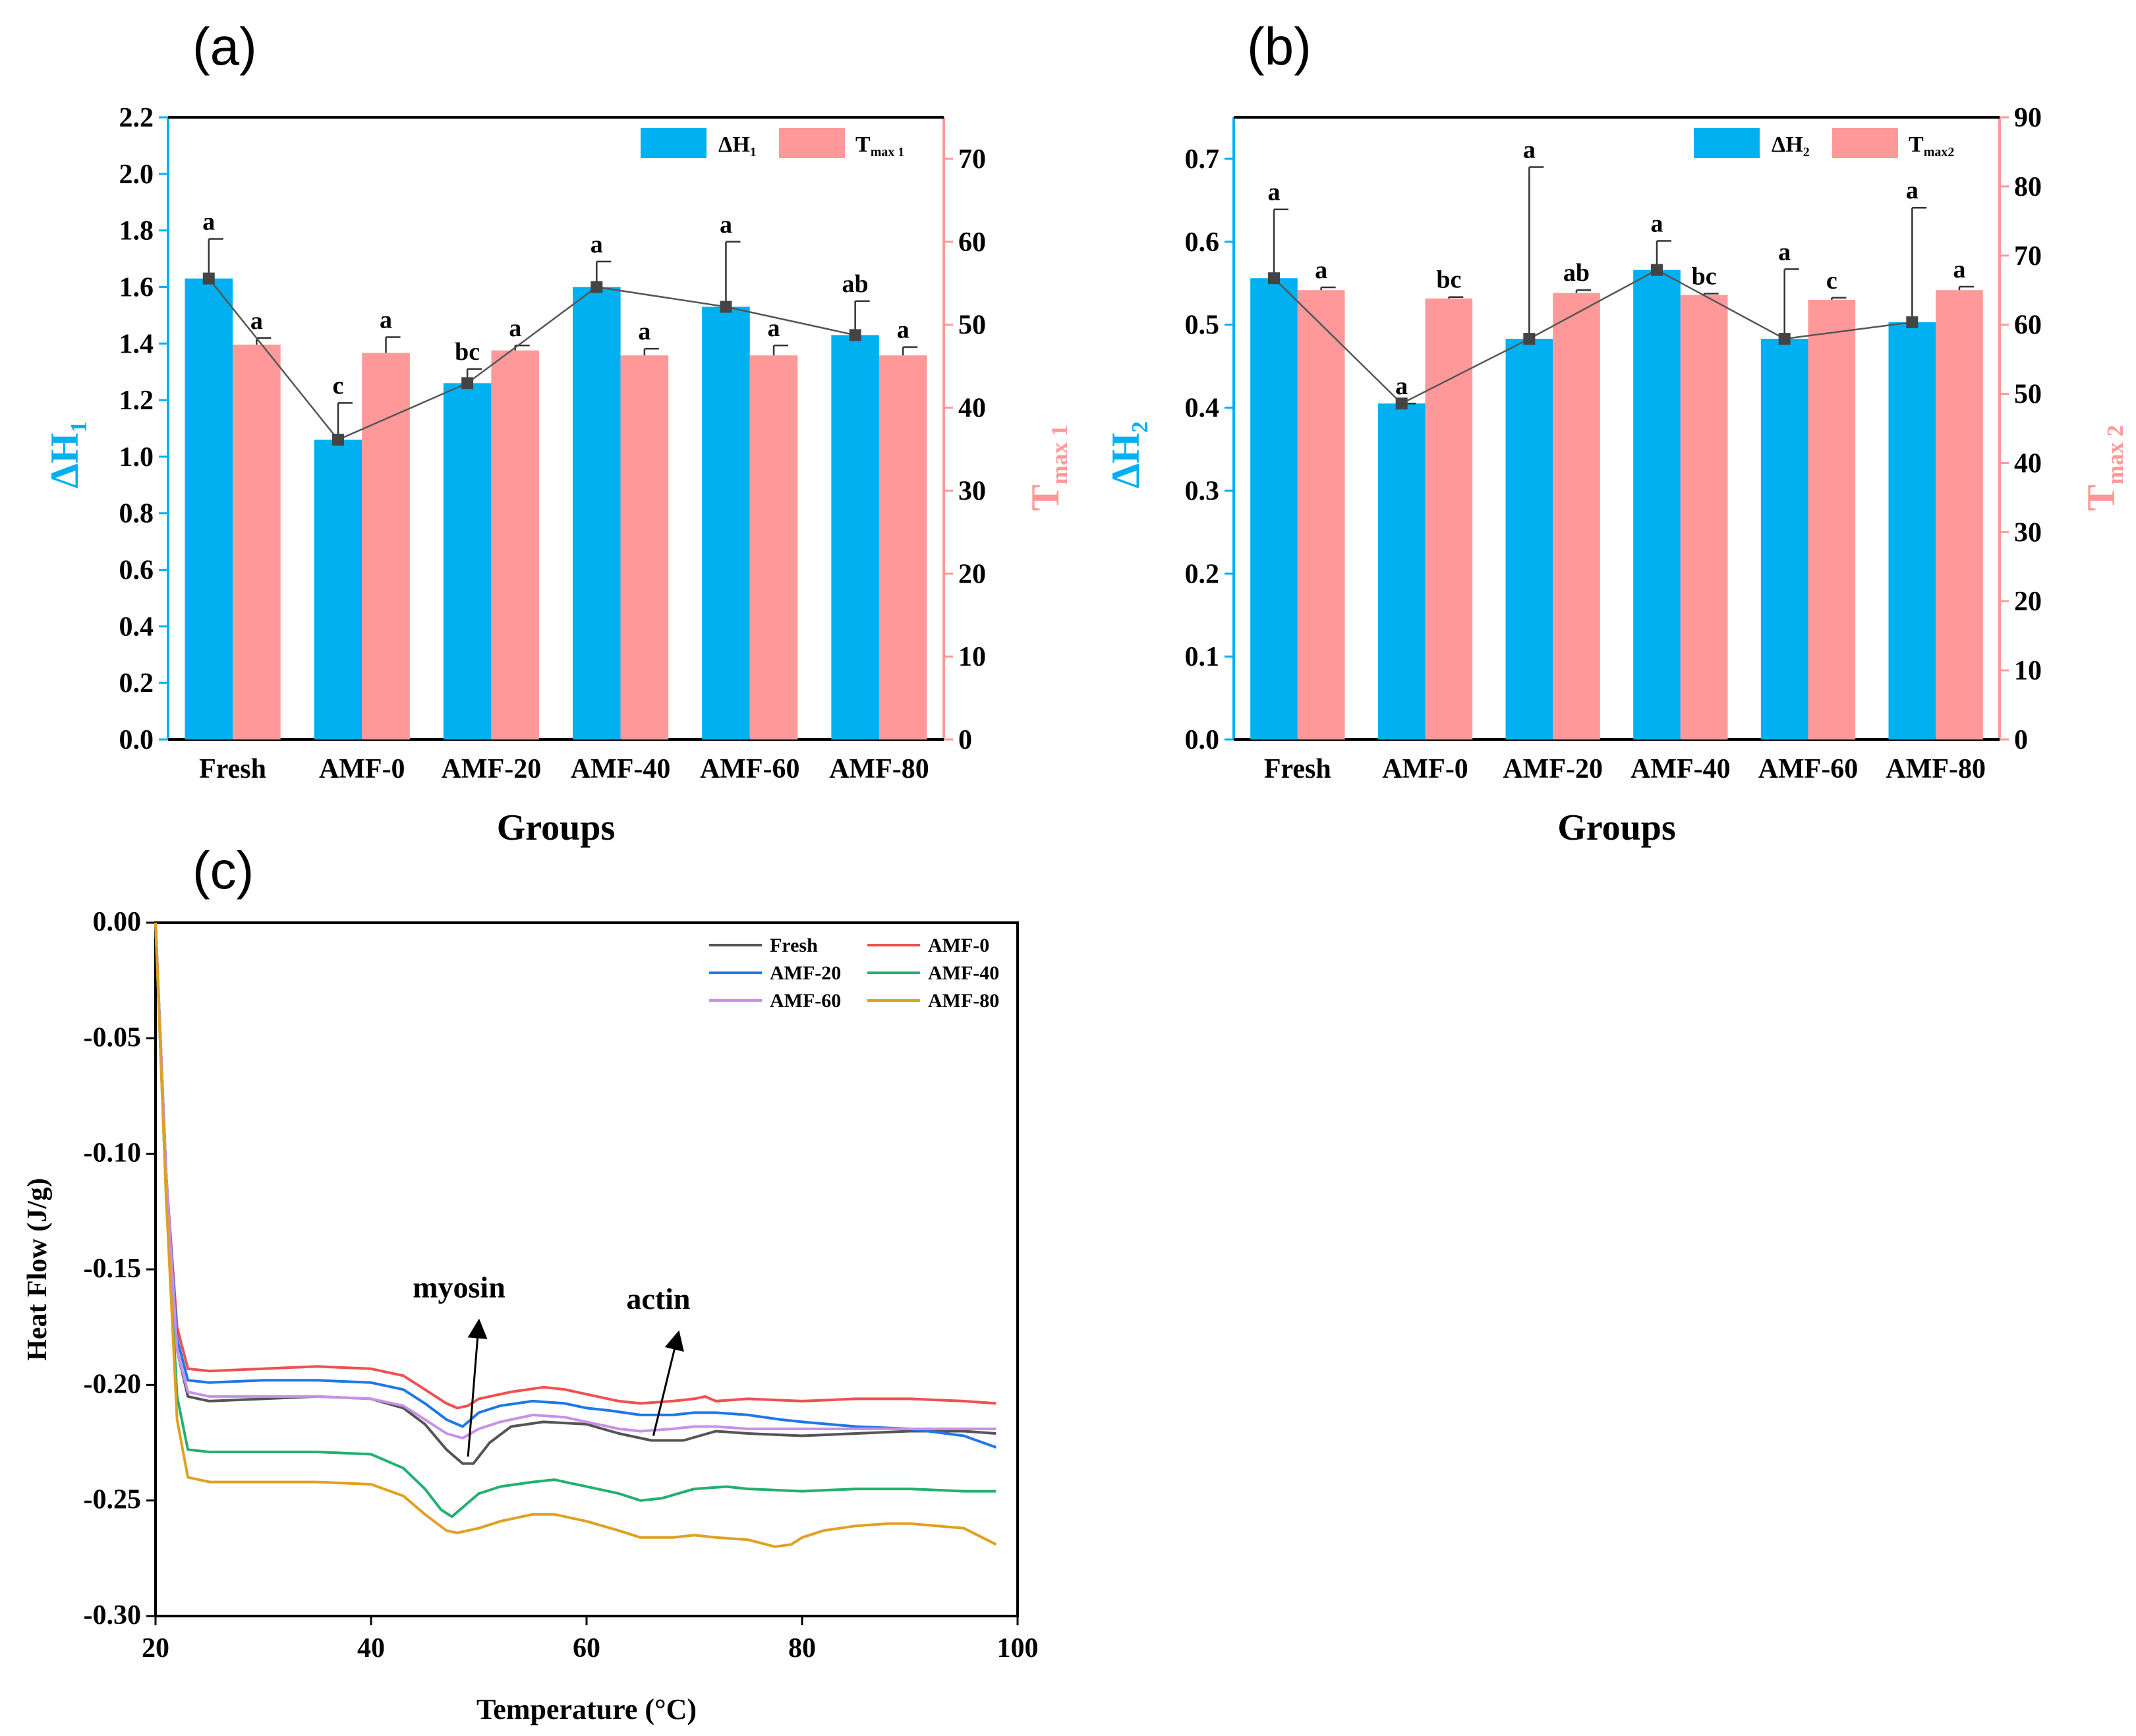 This screenshot has width=2136, height=1736. What do you see at coordinates (113, 1153) in the screenshot?
I see `y-tick-label: -0.10` at bounding box center [113, 1153].